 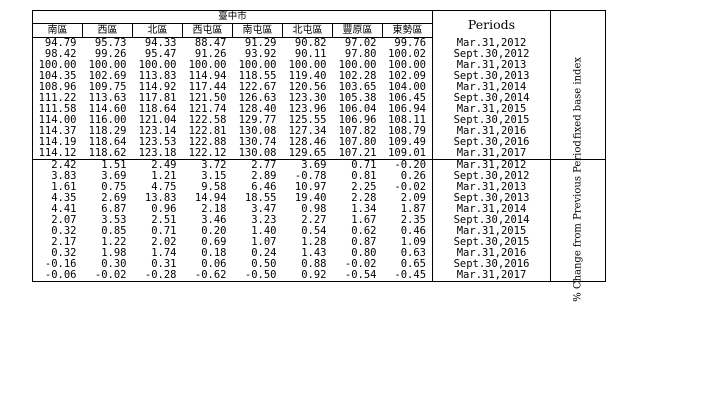 What do you see at coordinates (408, 176) in the screenshot?
I see `value-cell: 0.26` at bounding box center [408, 176].